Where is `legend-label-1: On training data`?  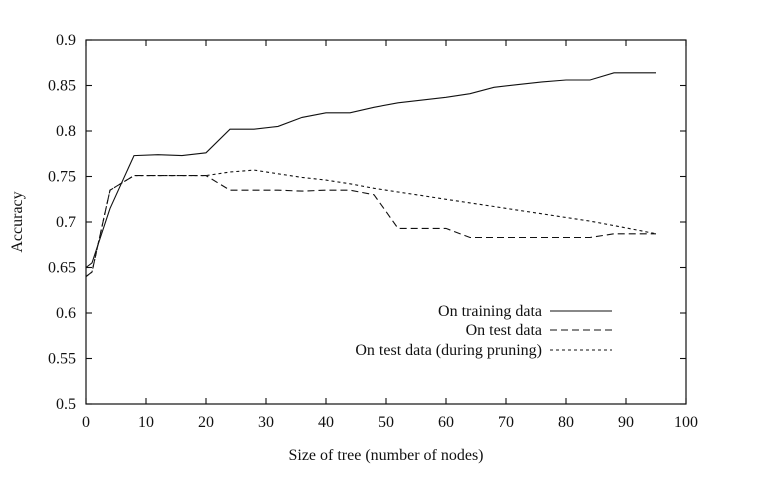 legend-label-1: On training data is located at coordinates (490, 311).